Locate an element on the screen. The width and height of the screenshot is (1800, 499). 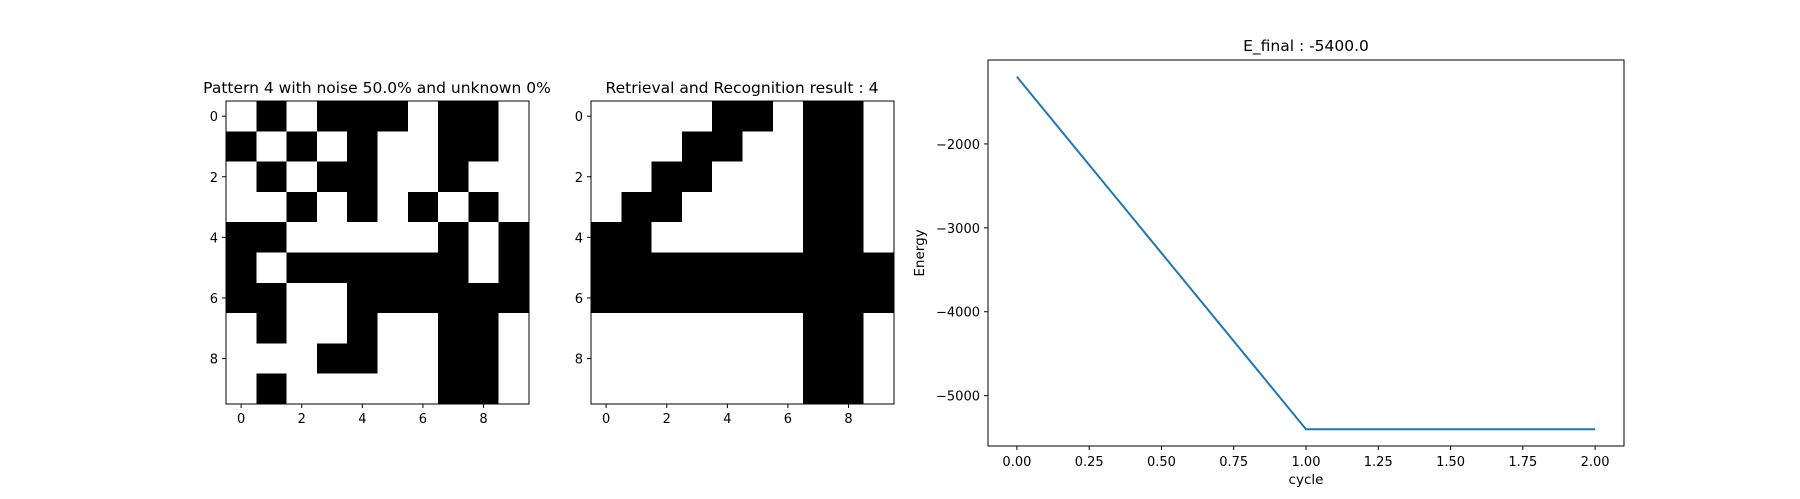
noisy-xtick-label: 6 is located at coordinates (423, 419).